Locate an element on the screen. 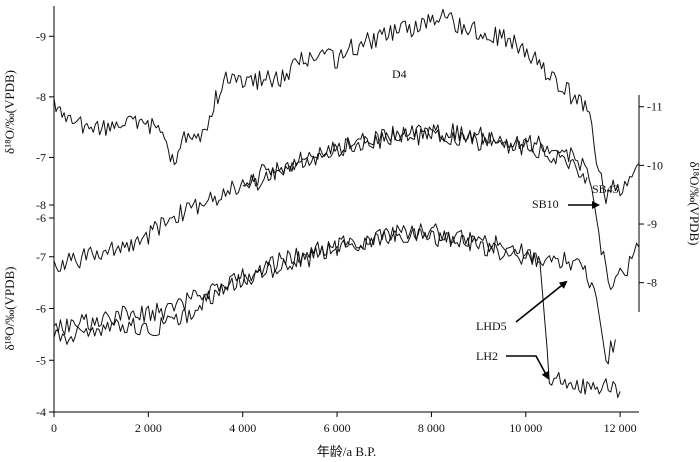 This screenshot has width=700, height=462. y-tick-label-top: -6 is located at coordinates (41, 218).